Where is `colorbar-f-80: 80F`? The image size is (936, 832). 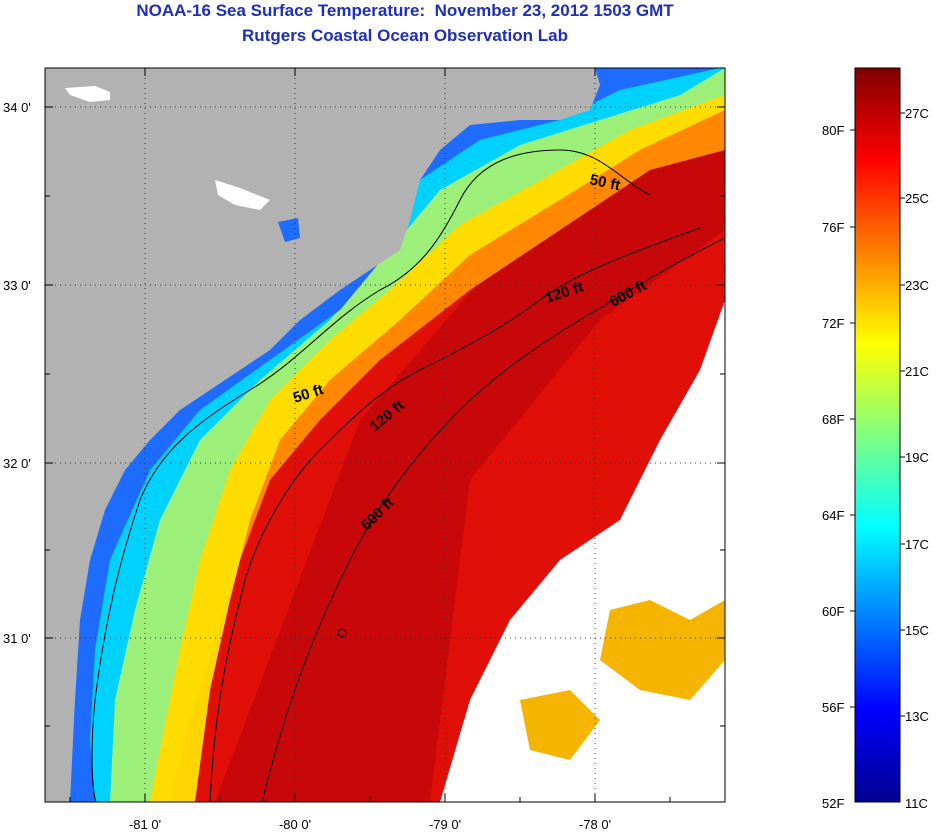
colorbar-f-80: 80F is located at coordinates (833, 130).